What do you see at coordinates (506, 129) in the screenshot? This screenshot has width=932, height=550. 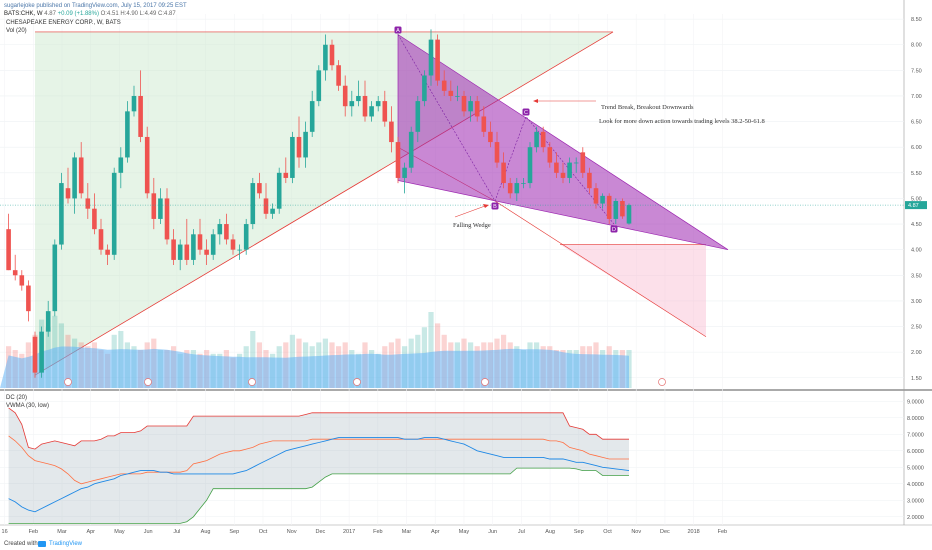 I see `abcd-pattern-line` at bounding box center [506, 129].